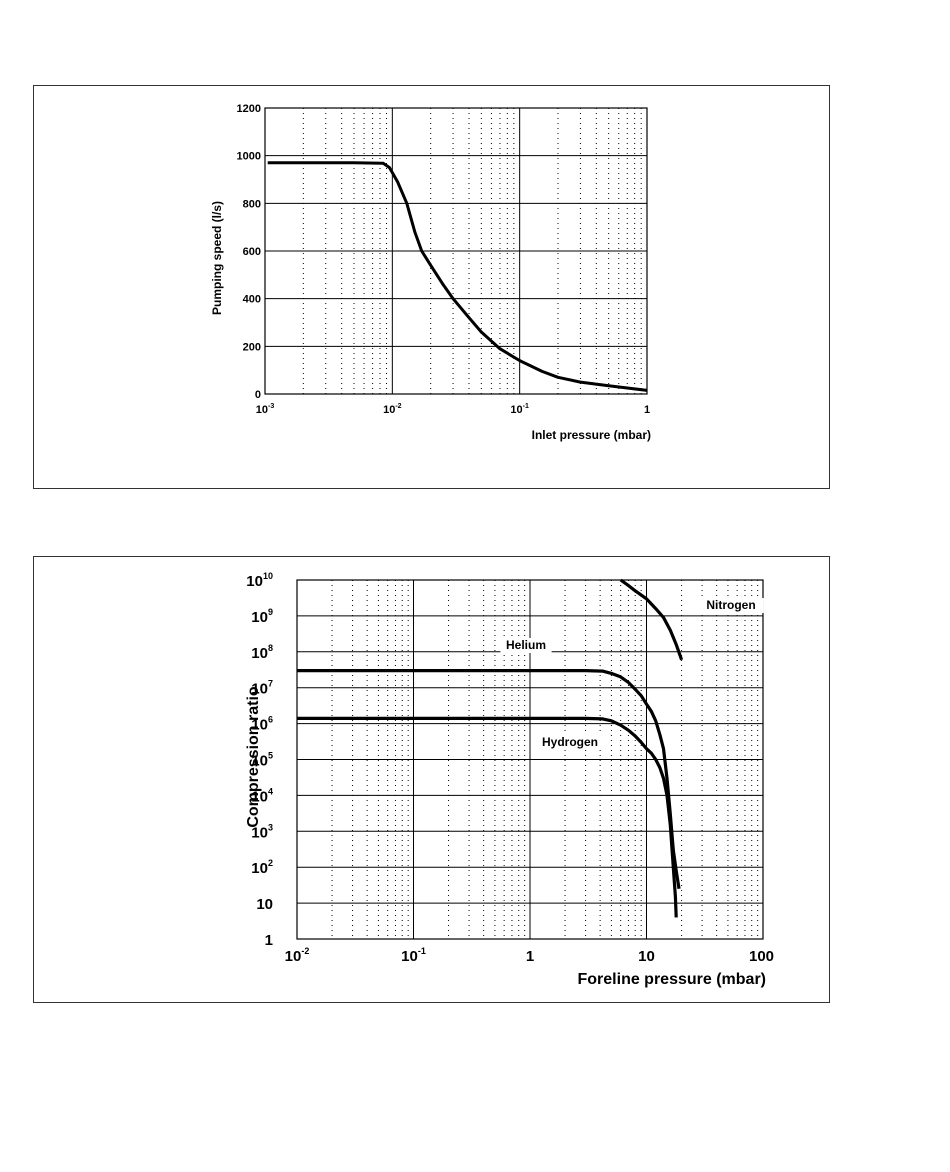 Image resolution: width=950 pixels, height=1172 pixels. What do you see at coordinates (249, 109) in the screenshot?
I see `y-tick-label: 1200` at bounding box center [249, 109].